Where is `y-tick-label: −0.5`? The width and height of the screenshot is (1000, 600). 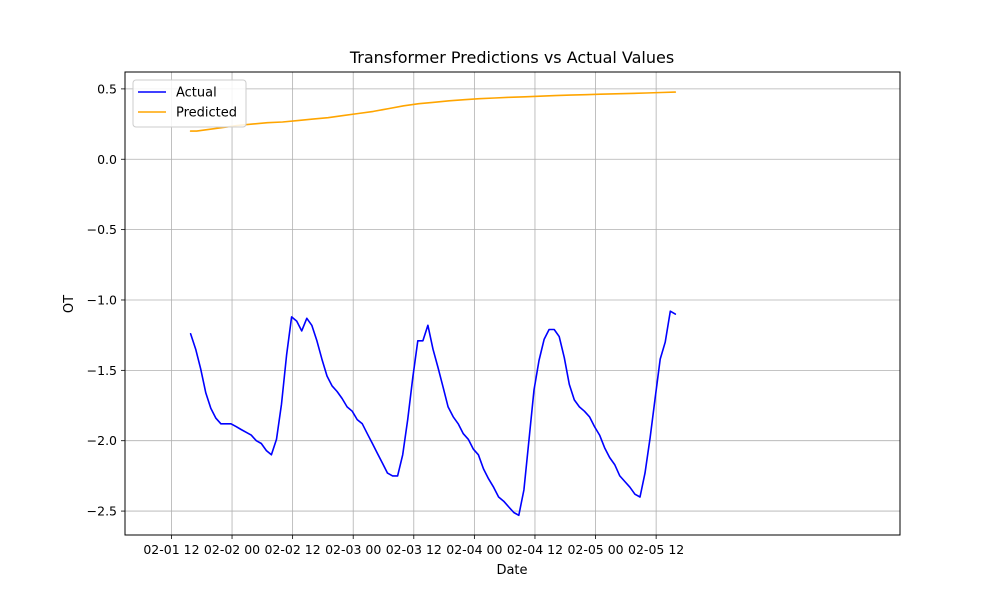 y-tick-label: −0.5 is located at coordinates (102, 229).